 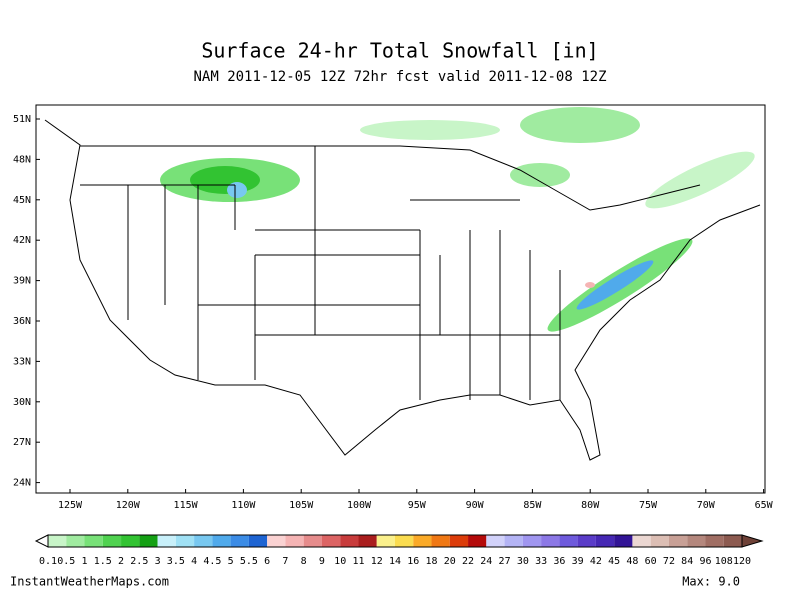 What do you see at coordinates (532, 505) in the screenshot?
I see `lon-label: 85W` at bounding box center [532, 505].